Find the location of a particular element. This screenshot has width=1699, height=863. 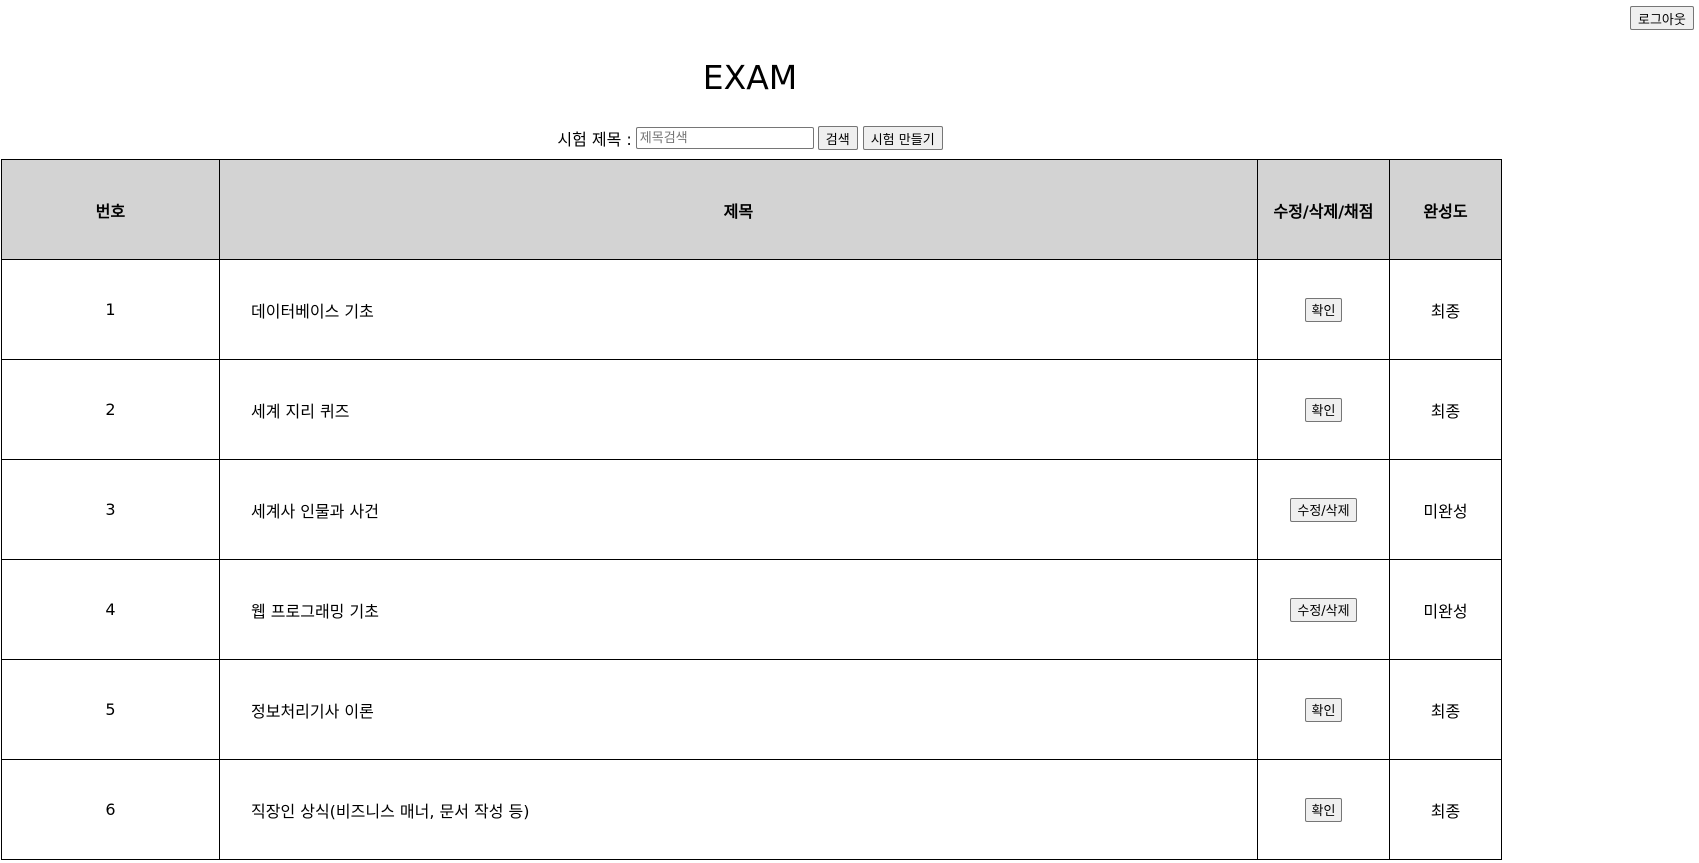

search-input is located at coordinates (724, 138).